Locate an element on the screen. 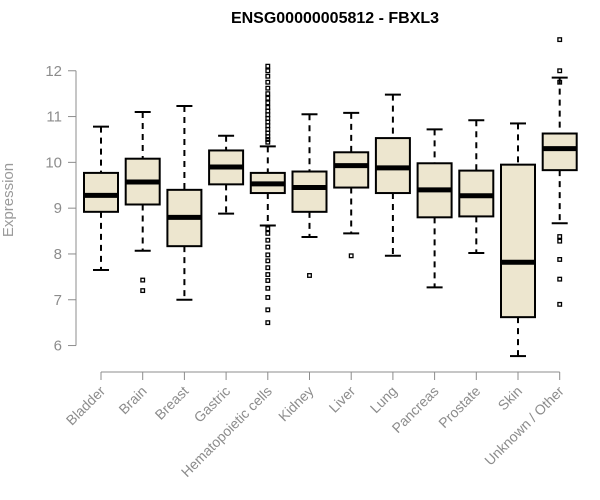 The height and width of the screenshot is (500, 600). y-tick-label: 6 is located at coordinates (58, 346).